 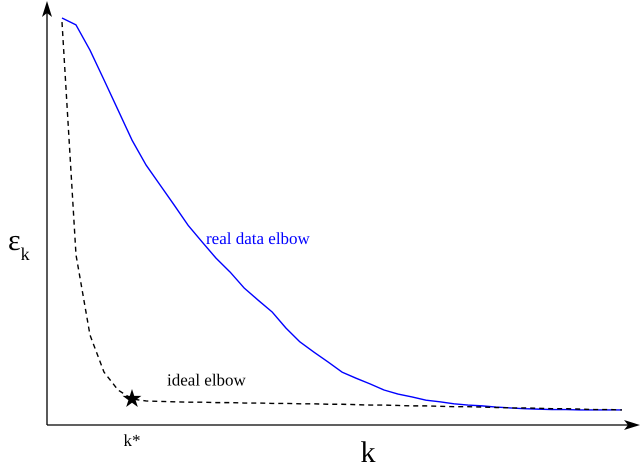 What do you see at coordinates (368, 450) in the screenshot?
I see `x-axis-title: k` at bounding box center [368, 450].